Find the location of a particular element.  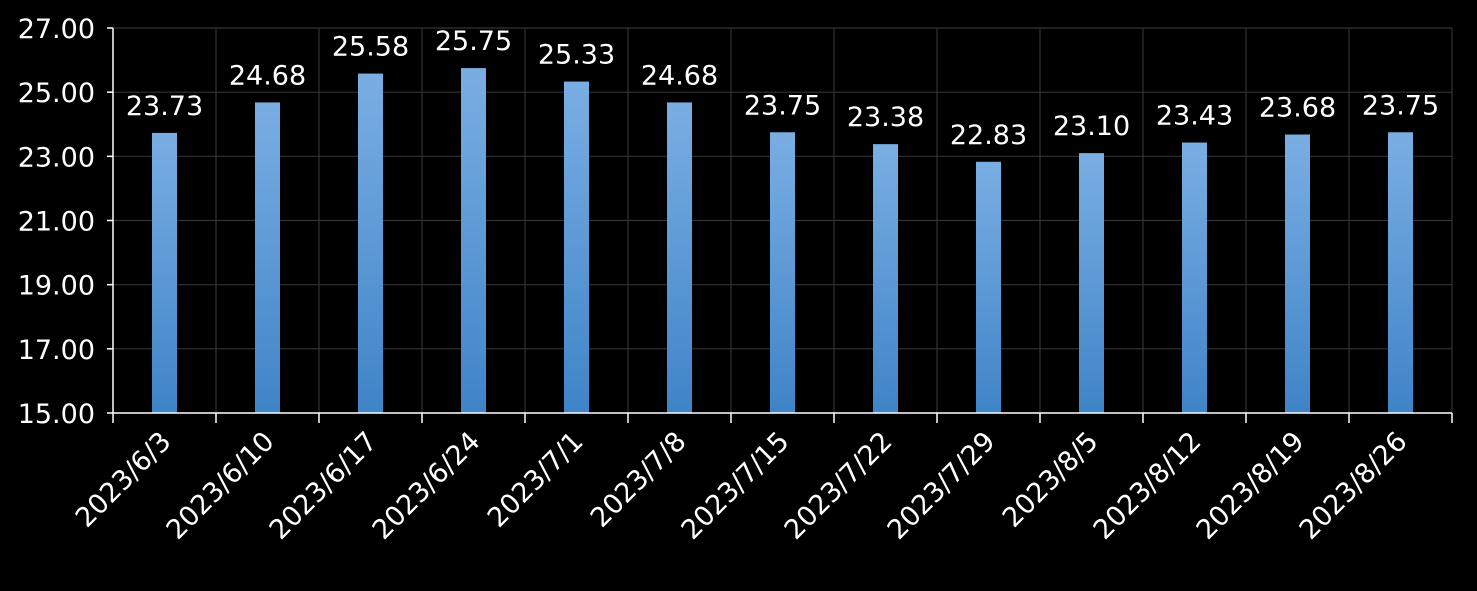

y-tick-label: 25.00 is located at coordinates (56, 93).